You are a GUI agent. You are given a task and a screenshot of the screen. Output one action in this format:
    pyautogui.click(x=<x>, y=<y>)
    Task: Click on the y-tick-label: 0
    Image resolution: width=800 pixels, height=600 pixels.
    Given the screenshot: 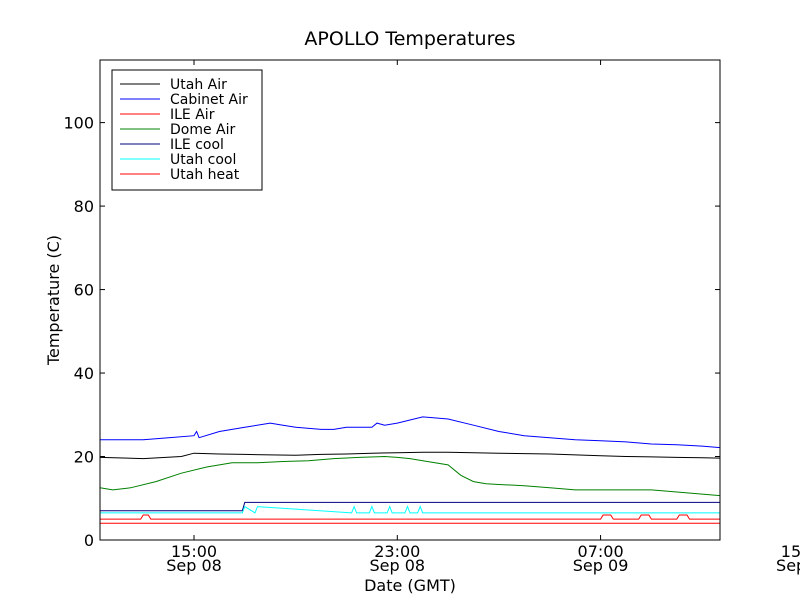 What is the action you would take?
    pyautogui.click(x=89, y=540)
    